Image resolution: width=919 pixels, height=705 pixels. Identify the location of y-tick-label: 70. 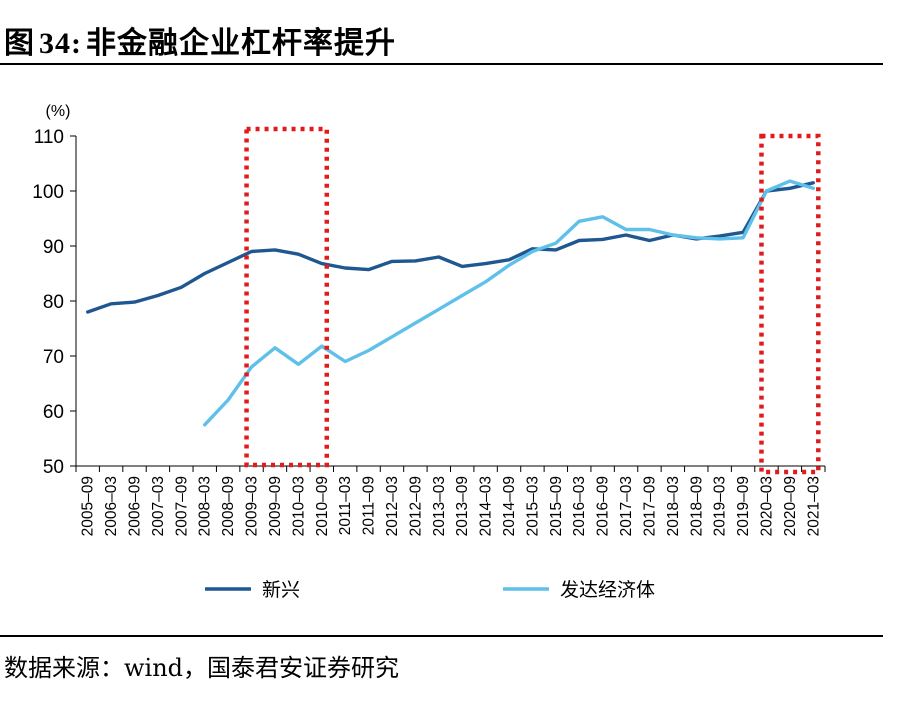
(53, 357).